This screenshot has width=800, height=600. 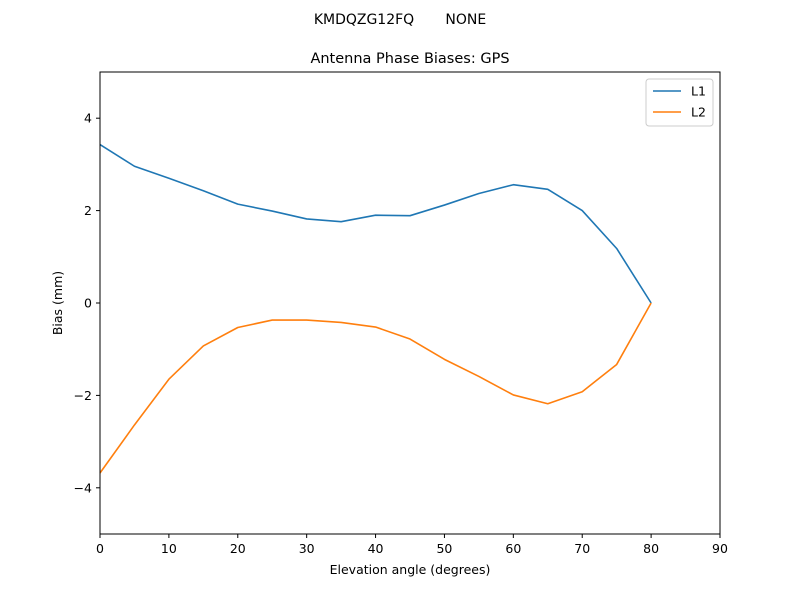 What do you see at coordinates (307, 548) in the screenshot?
I see `x-tick-label: 30` at bounding box center [307, 548].